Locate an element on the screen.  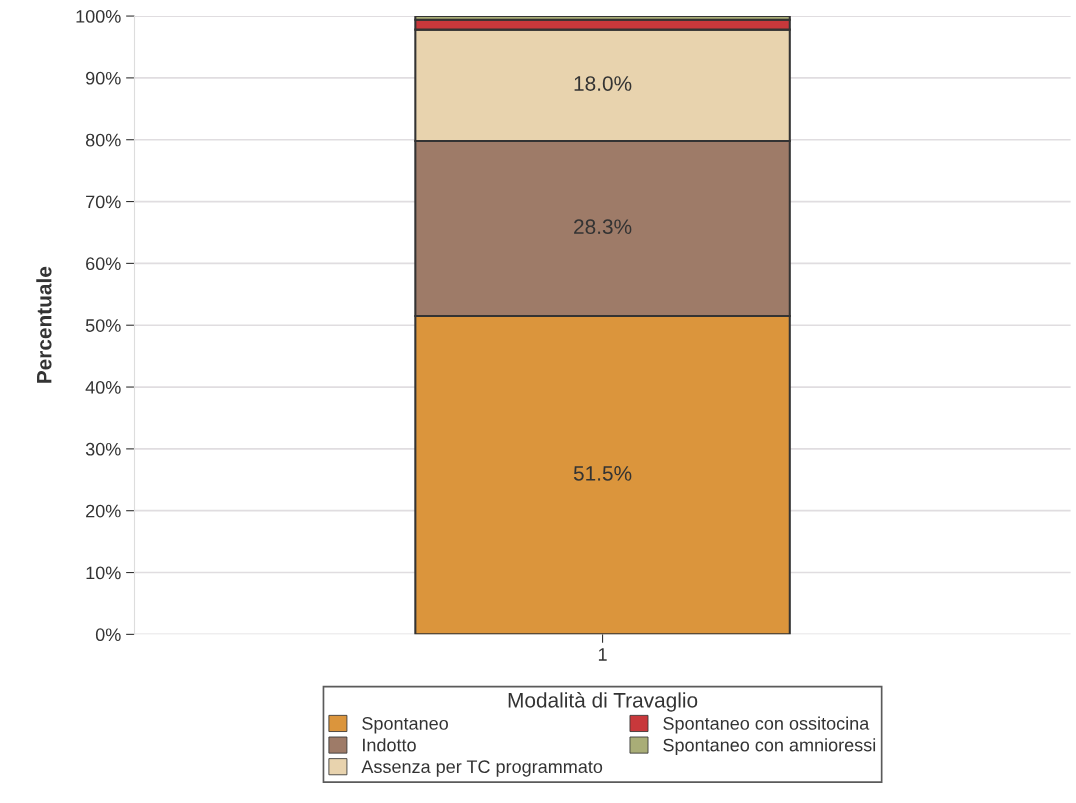
legend-label: Spontaneo is located at coordinates (405, 725).